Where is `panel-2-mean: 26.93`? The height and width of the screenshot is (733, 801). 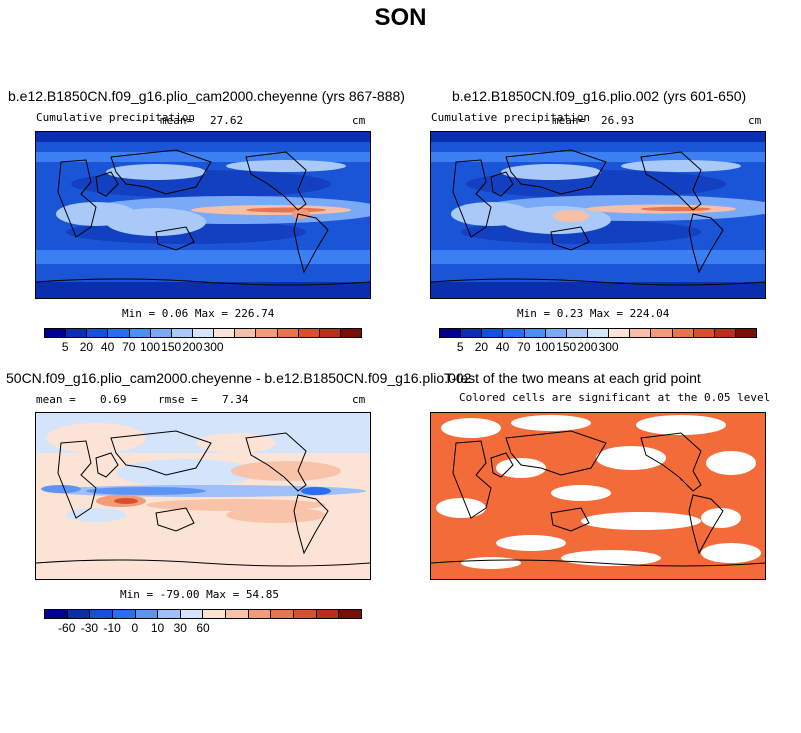
panel-2-mean: 26.93 is located at coordinates (618, 120).